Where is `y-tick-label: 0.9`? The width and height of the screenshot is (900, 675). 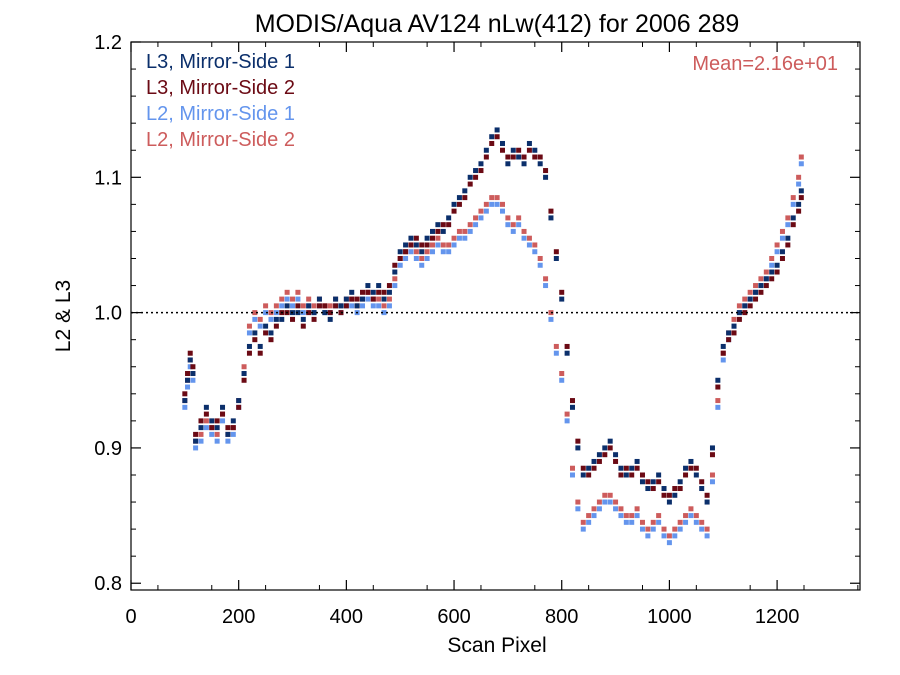 y-tick-label: 0.9 is located at coordinates (108, 449).